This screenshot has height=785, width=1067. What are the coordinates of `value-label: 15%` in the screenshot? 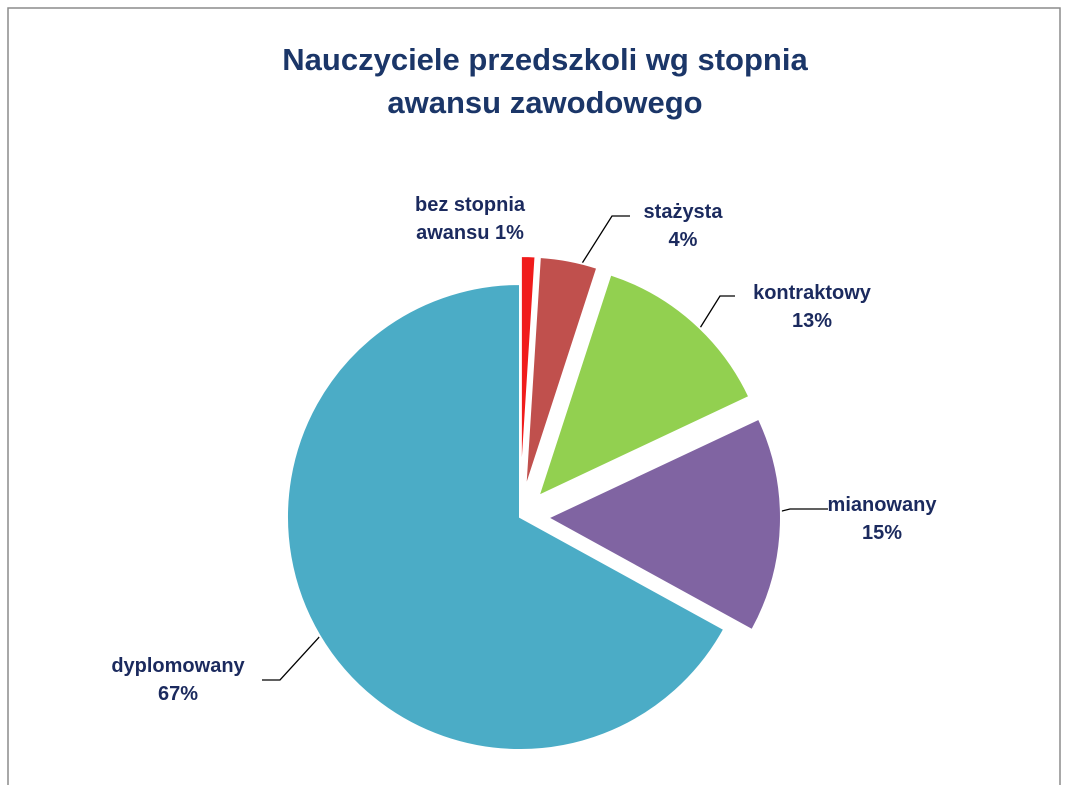 It's located at (882, 533).